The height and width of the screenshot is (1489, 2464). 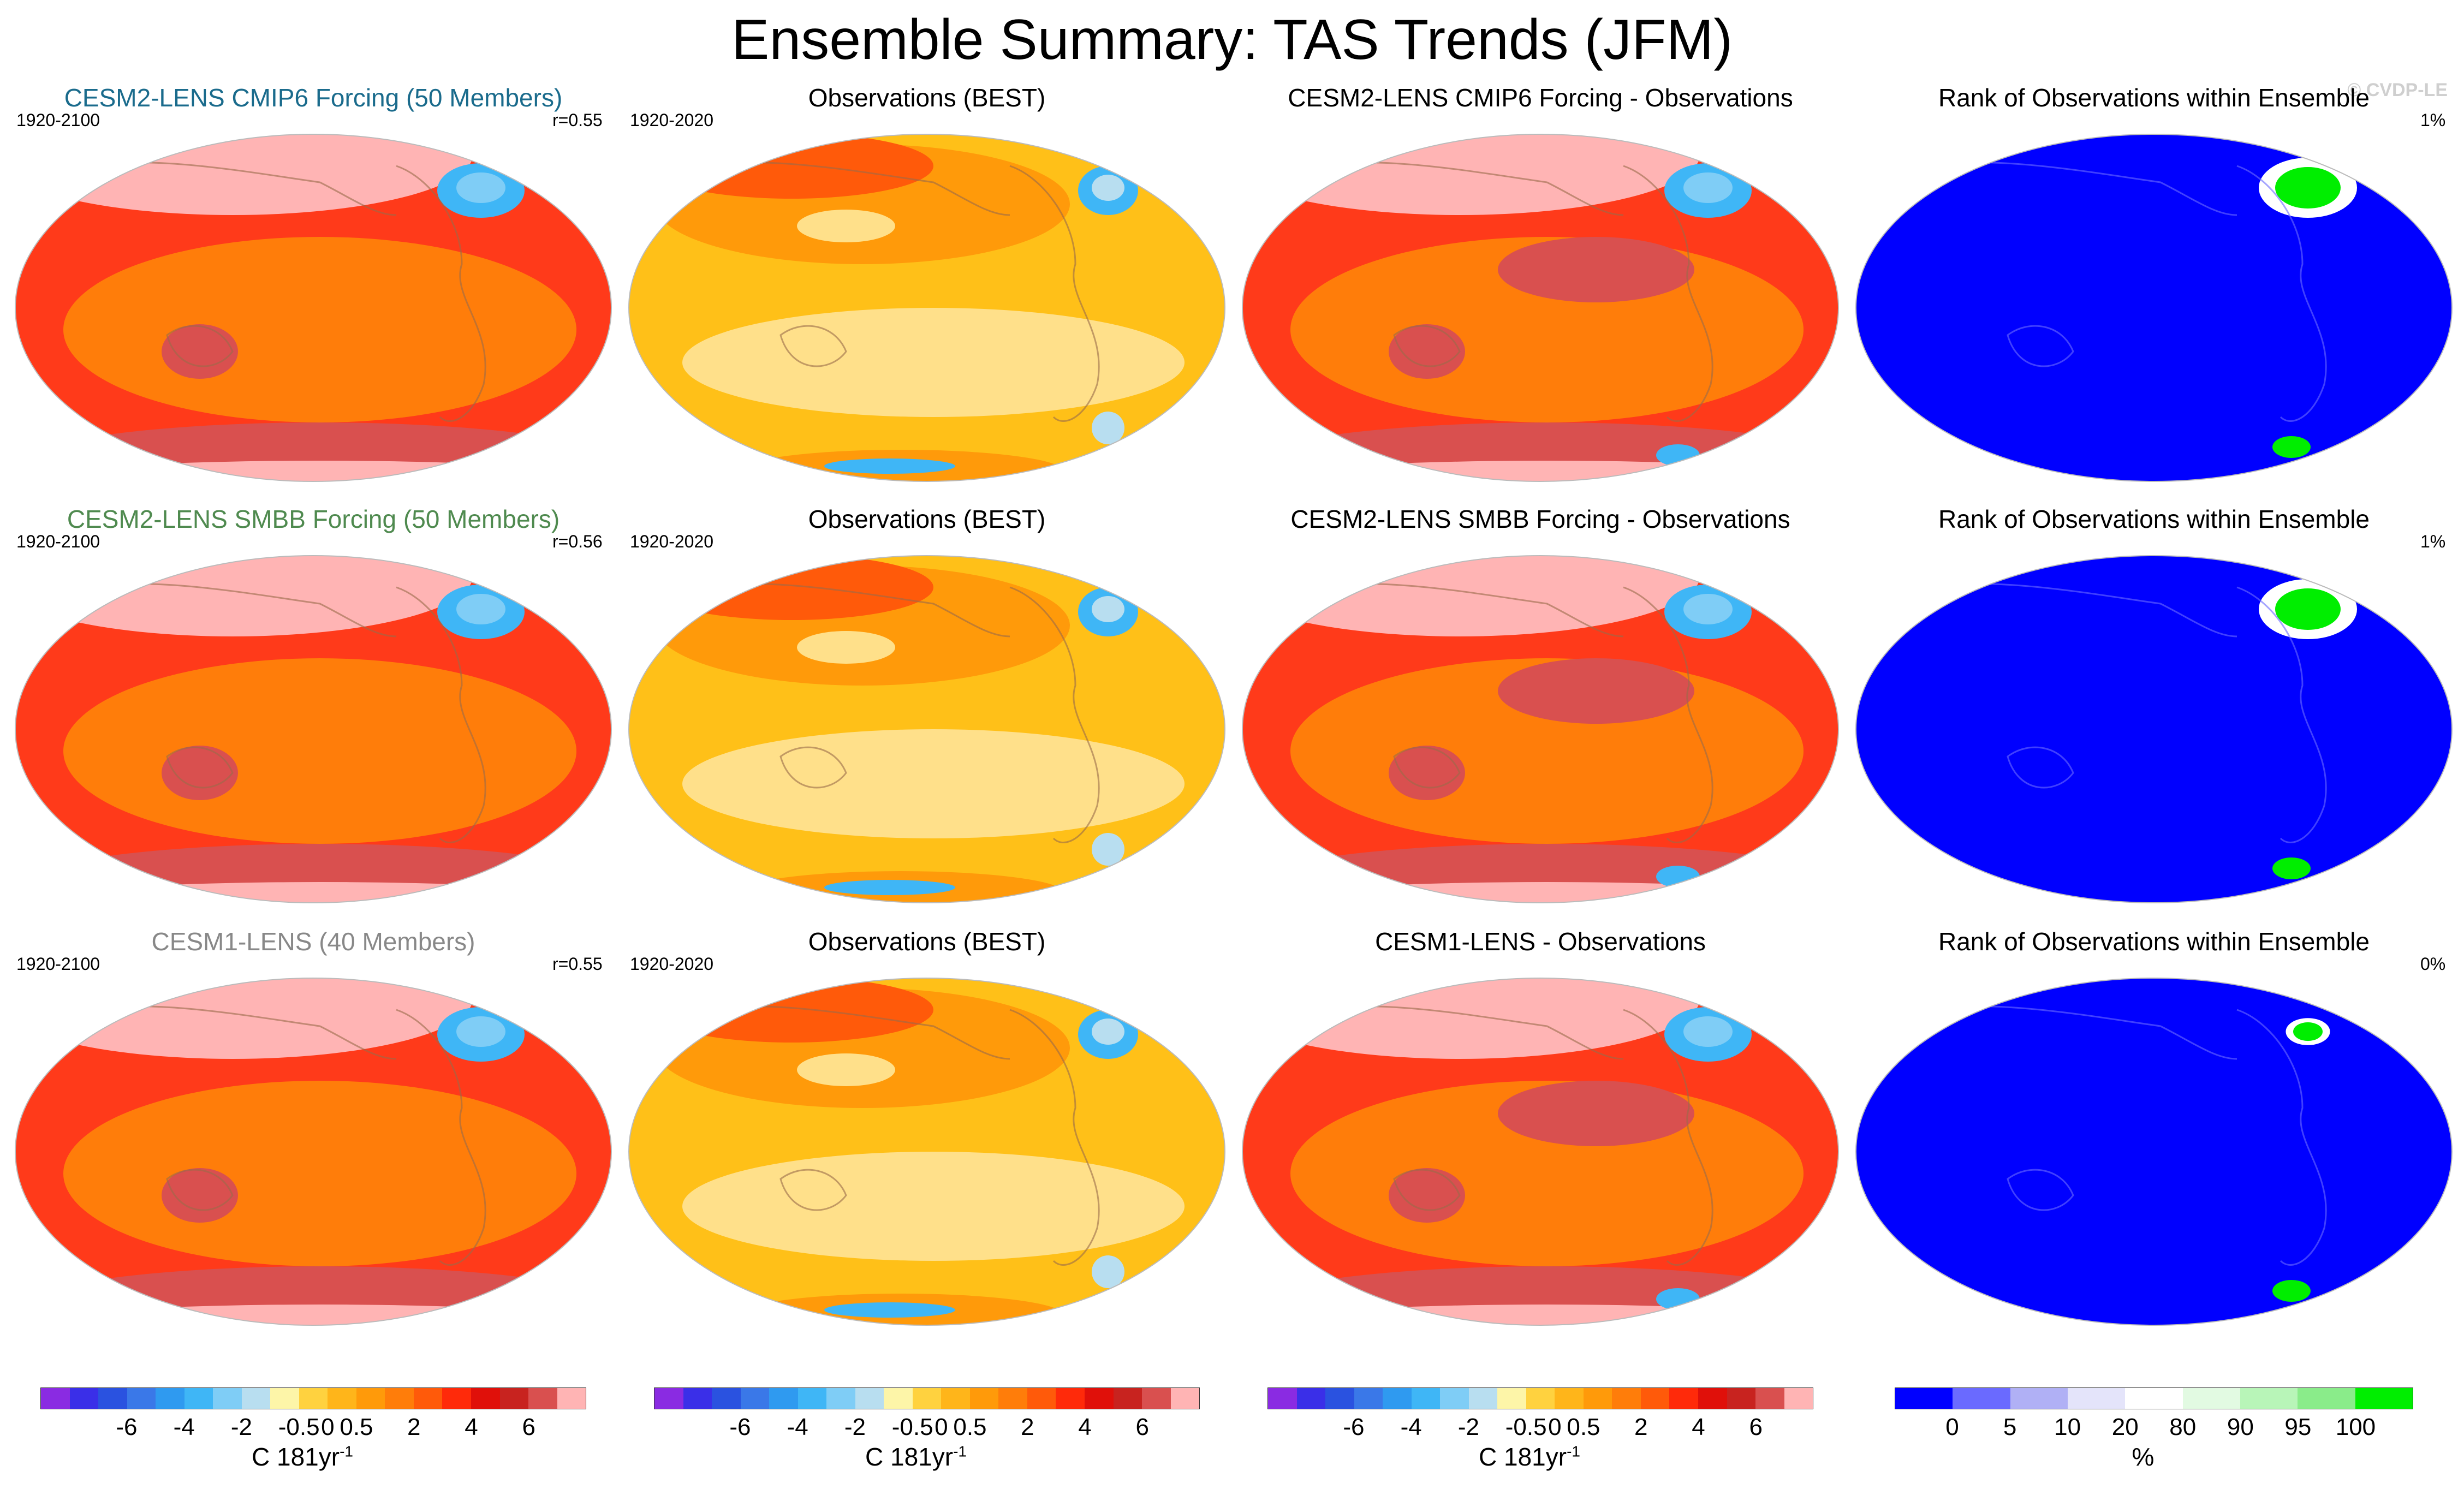 What do you see at coordinates (672, 964) in the screenshot?
I see `period-label: 1920-2020` at bounding box center [672, 964].